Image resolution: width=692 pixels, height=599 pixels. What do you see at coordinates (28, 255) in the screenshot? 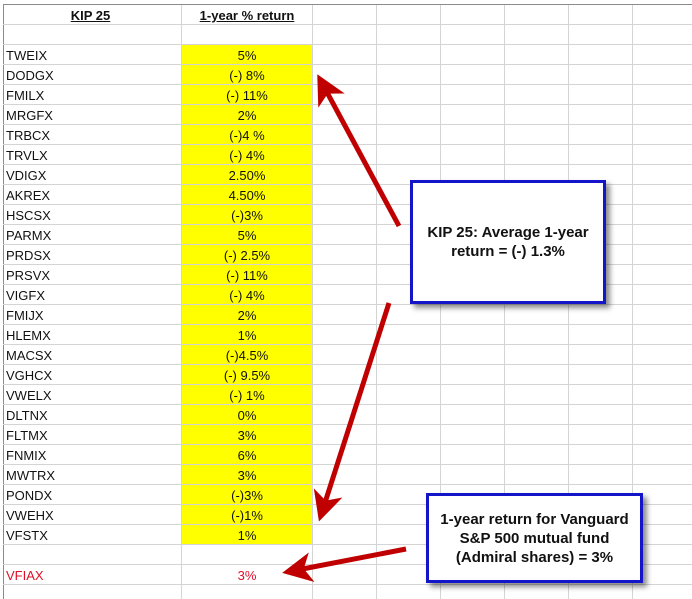
I see `fund-ticker-cell: PRDSX` at bounding box center [28, 255].